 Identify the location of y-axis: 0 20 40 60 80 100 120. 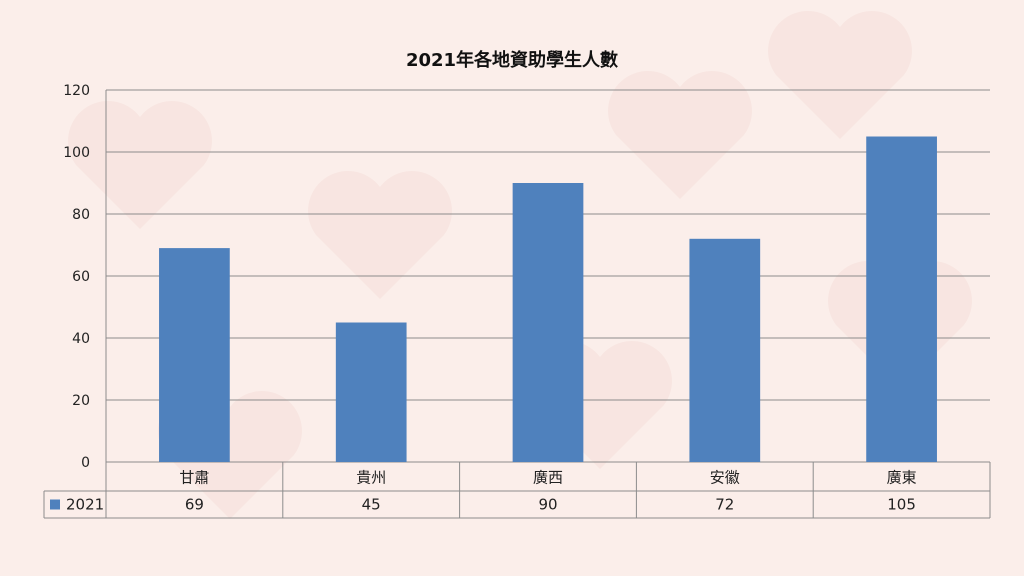
(85, 277).